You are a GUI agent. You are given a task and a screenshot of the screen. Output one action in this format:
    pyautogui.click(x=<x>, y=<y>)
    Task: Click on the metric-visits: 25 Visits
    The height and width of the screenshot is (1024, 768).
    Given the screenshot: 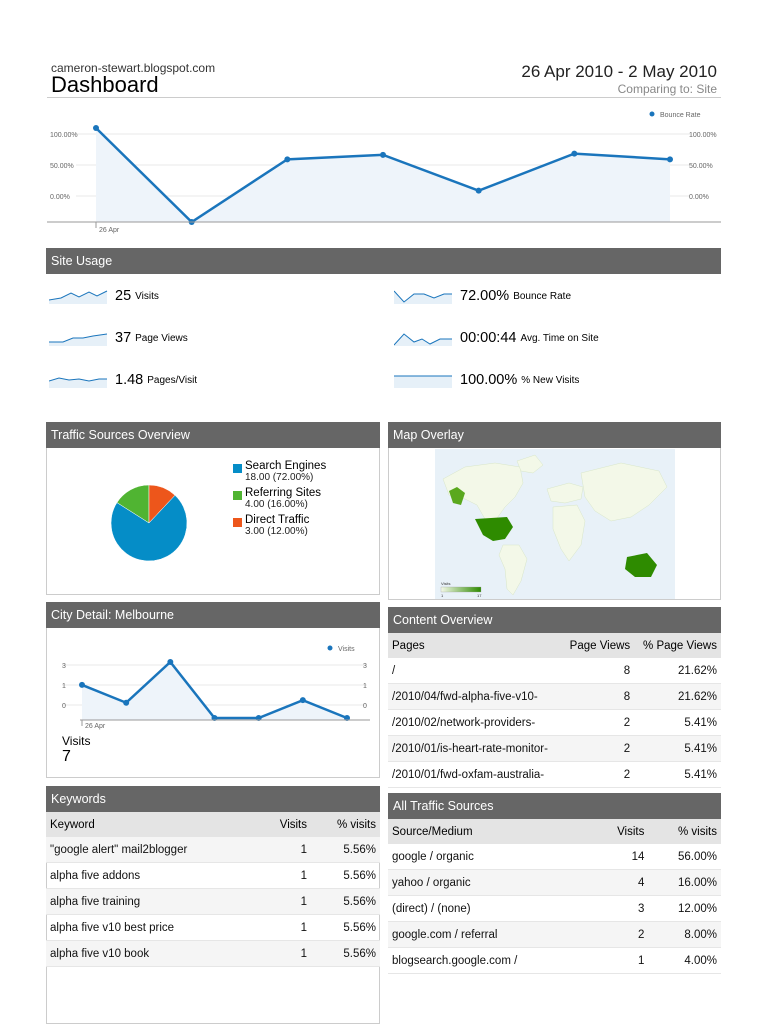 What is the action you would take?
    pyautogui.click(x=104, y=296)
    